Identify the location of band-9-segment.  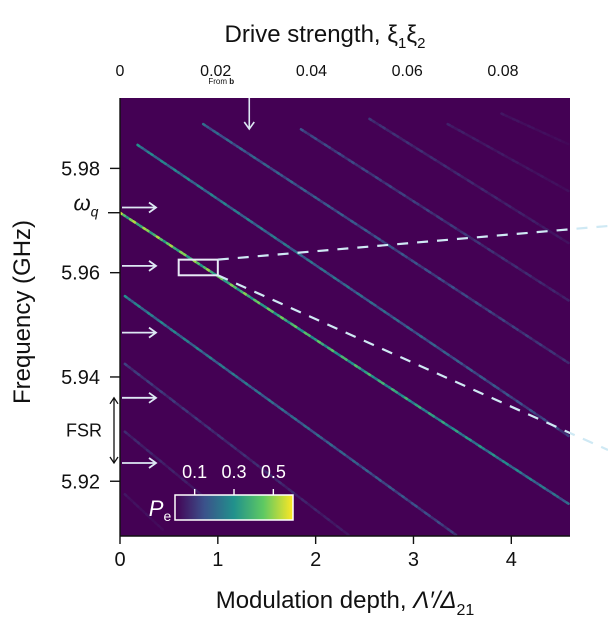
(189, 484).